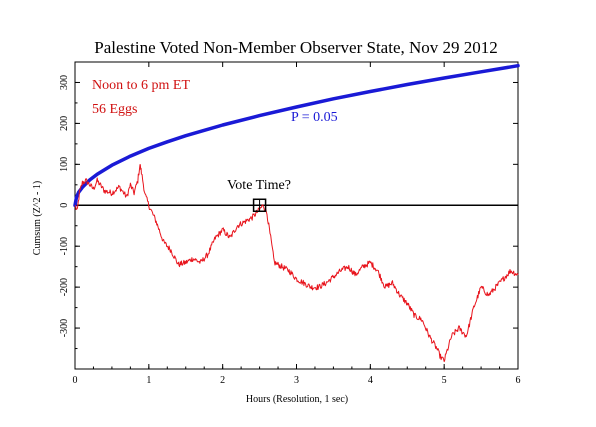 The height and width of the screenshot is (427, 596). What do you see at coordinates (64, 205) in the screenshot?
I see `y-tick-label: 0` at bounding box center [64, 205].